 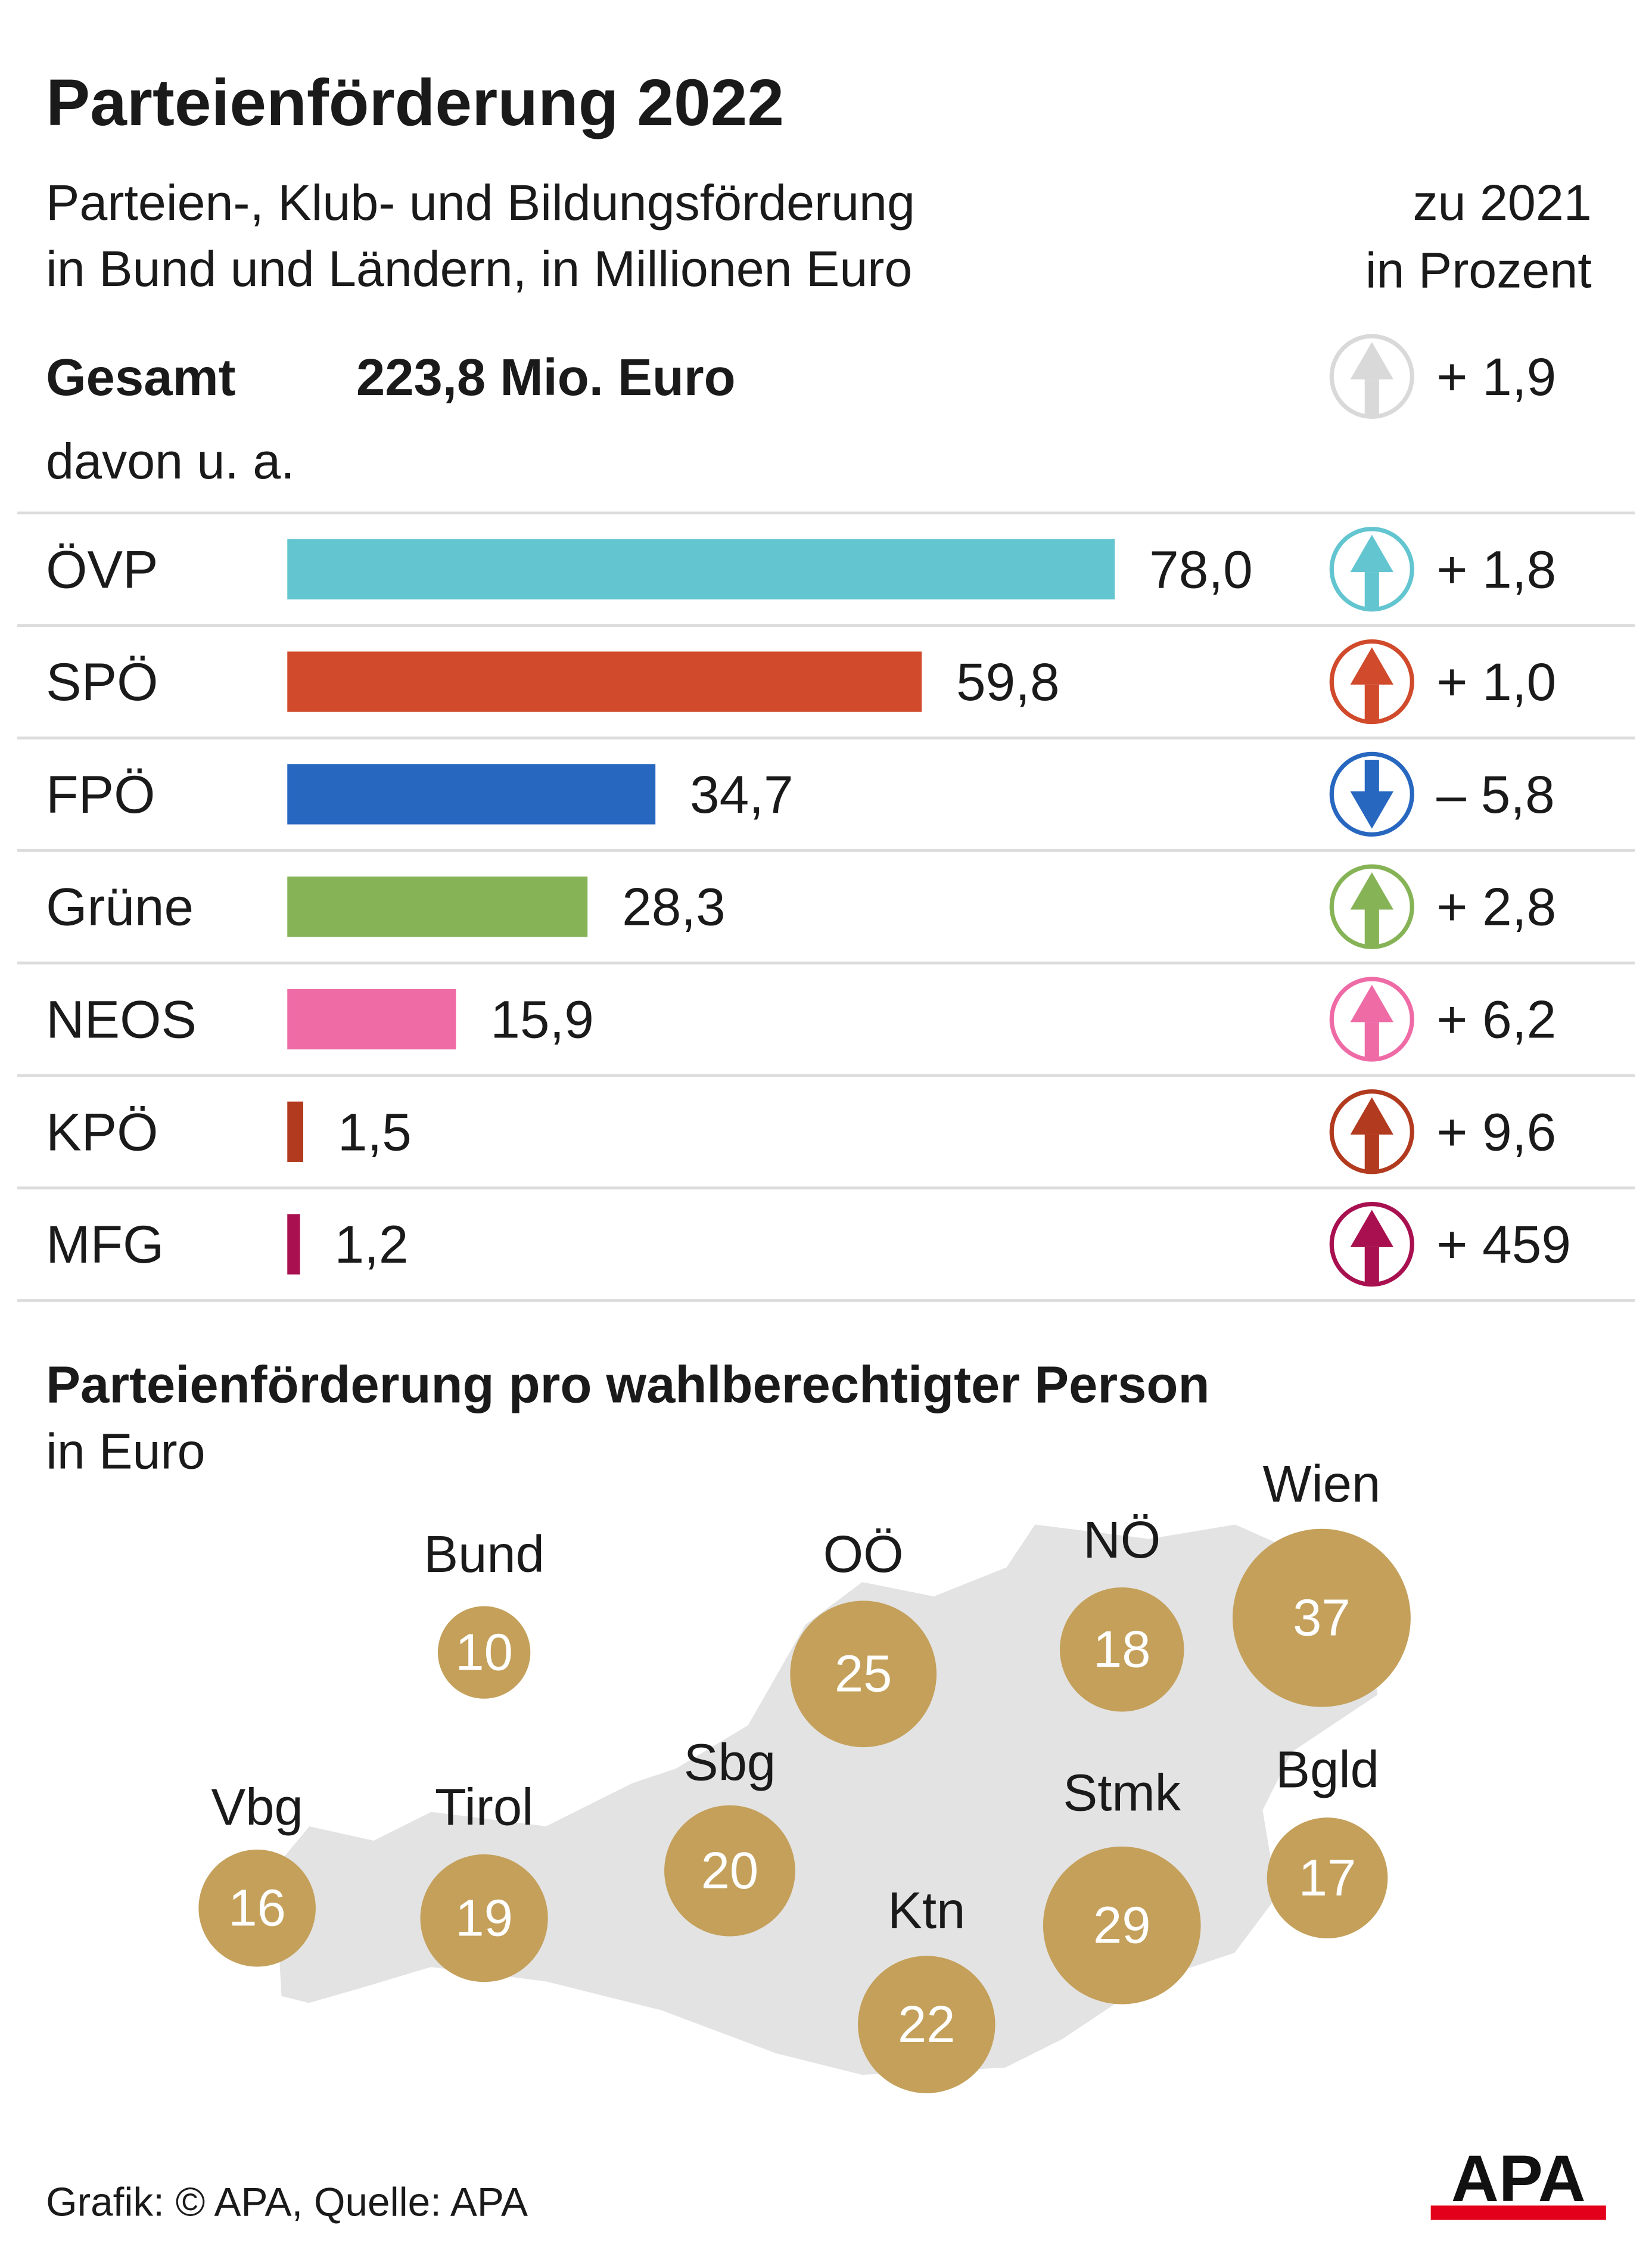 I want to click on region-label: Ktn, so click(x=926, y=1911).